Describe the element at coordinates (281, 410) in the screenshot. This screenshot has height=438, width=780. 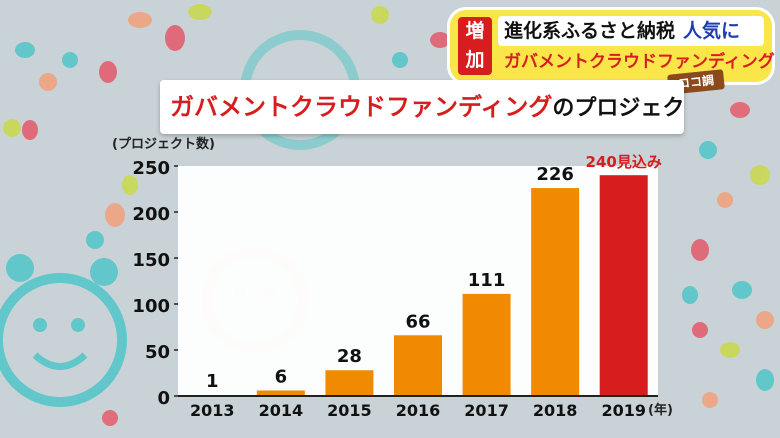
I see `x-tick-label-2014: 2014` at that location.